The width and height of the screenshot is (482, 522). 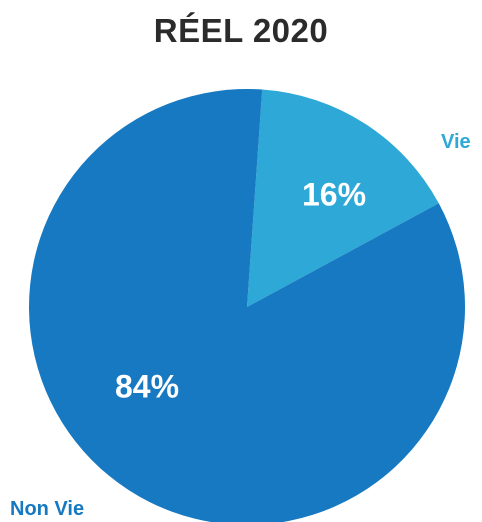 I want to click on chart-title: RÉEL 2020, so click(x=241, y=30).